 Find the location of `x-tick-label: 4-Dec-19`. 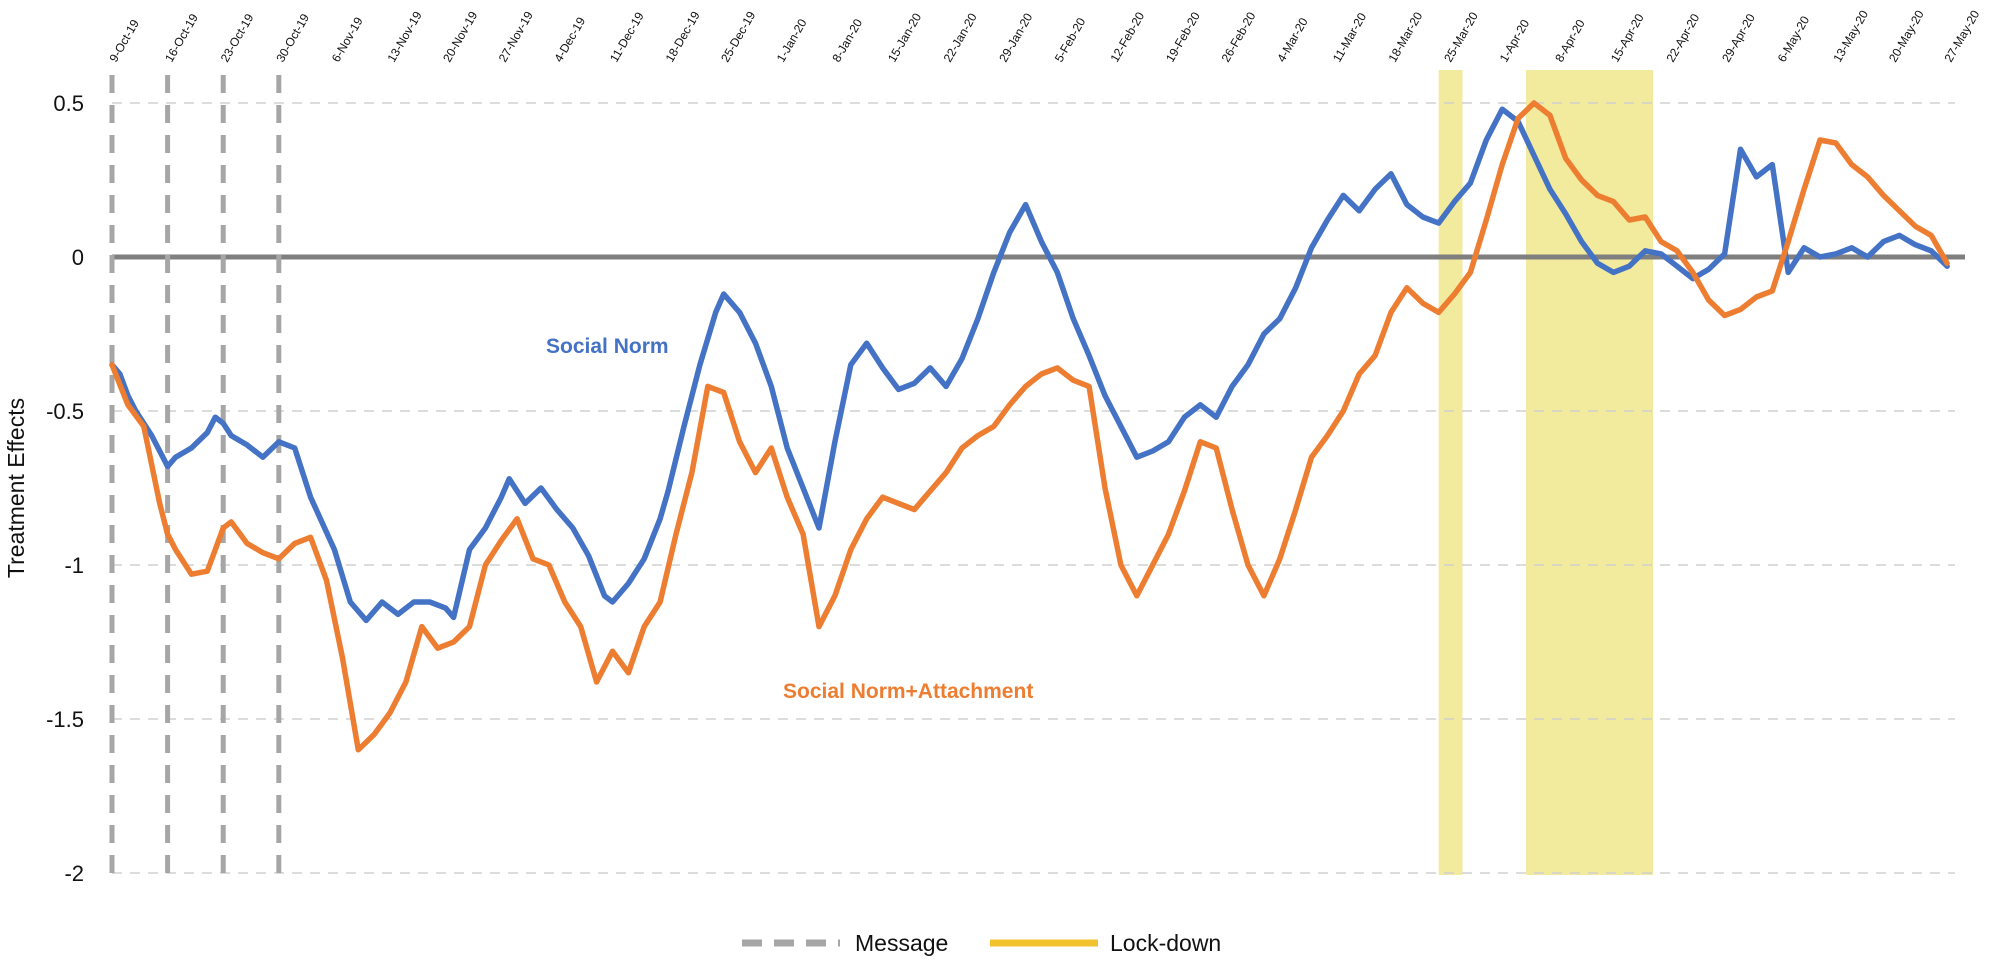

x-tick-label: 4-Dec-19 is located at coordinates (569, 39).